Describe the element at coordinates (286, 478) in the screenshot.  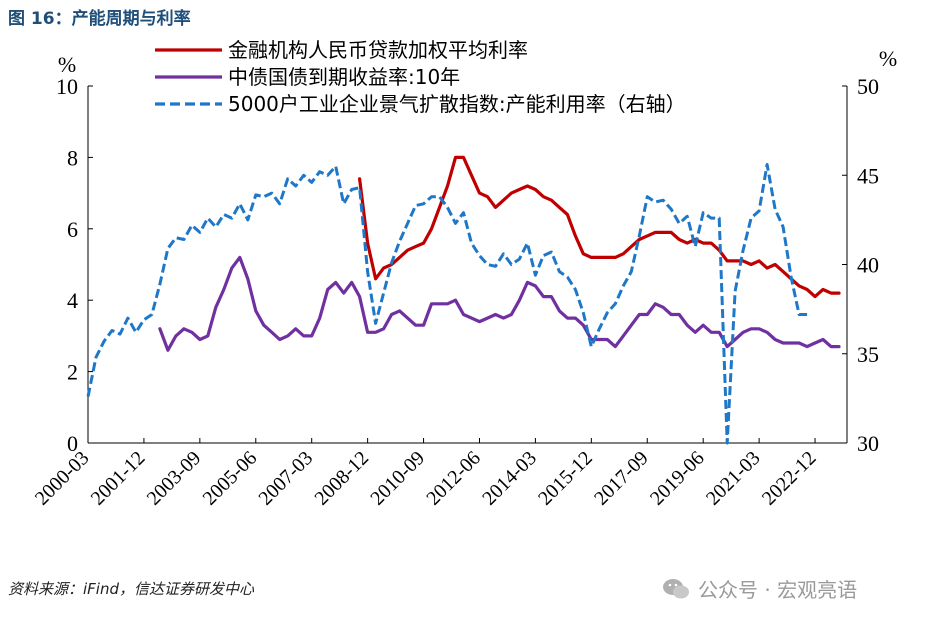
I see `x-tick-label: 2007-03` at that location.